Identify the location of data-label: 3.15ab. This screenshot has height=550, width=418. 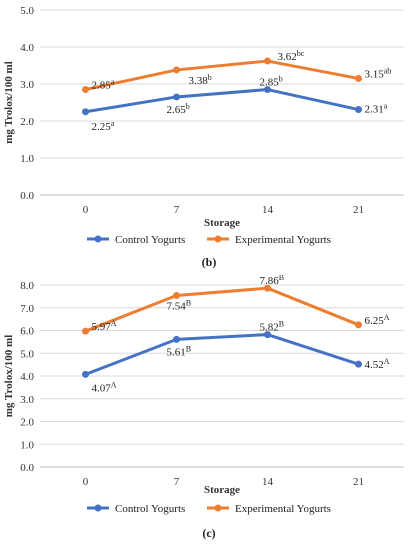
(378, 73).